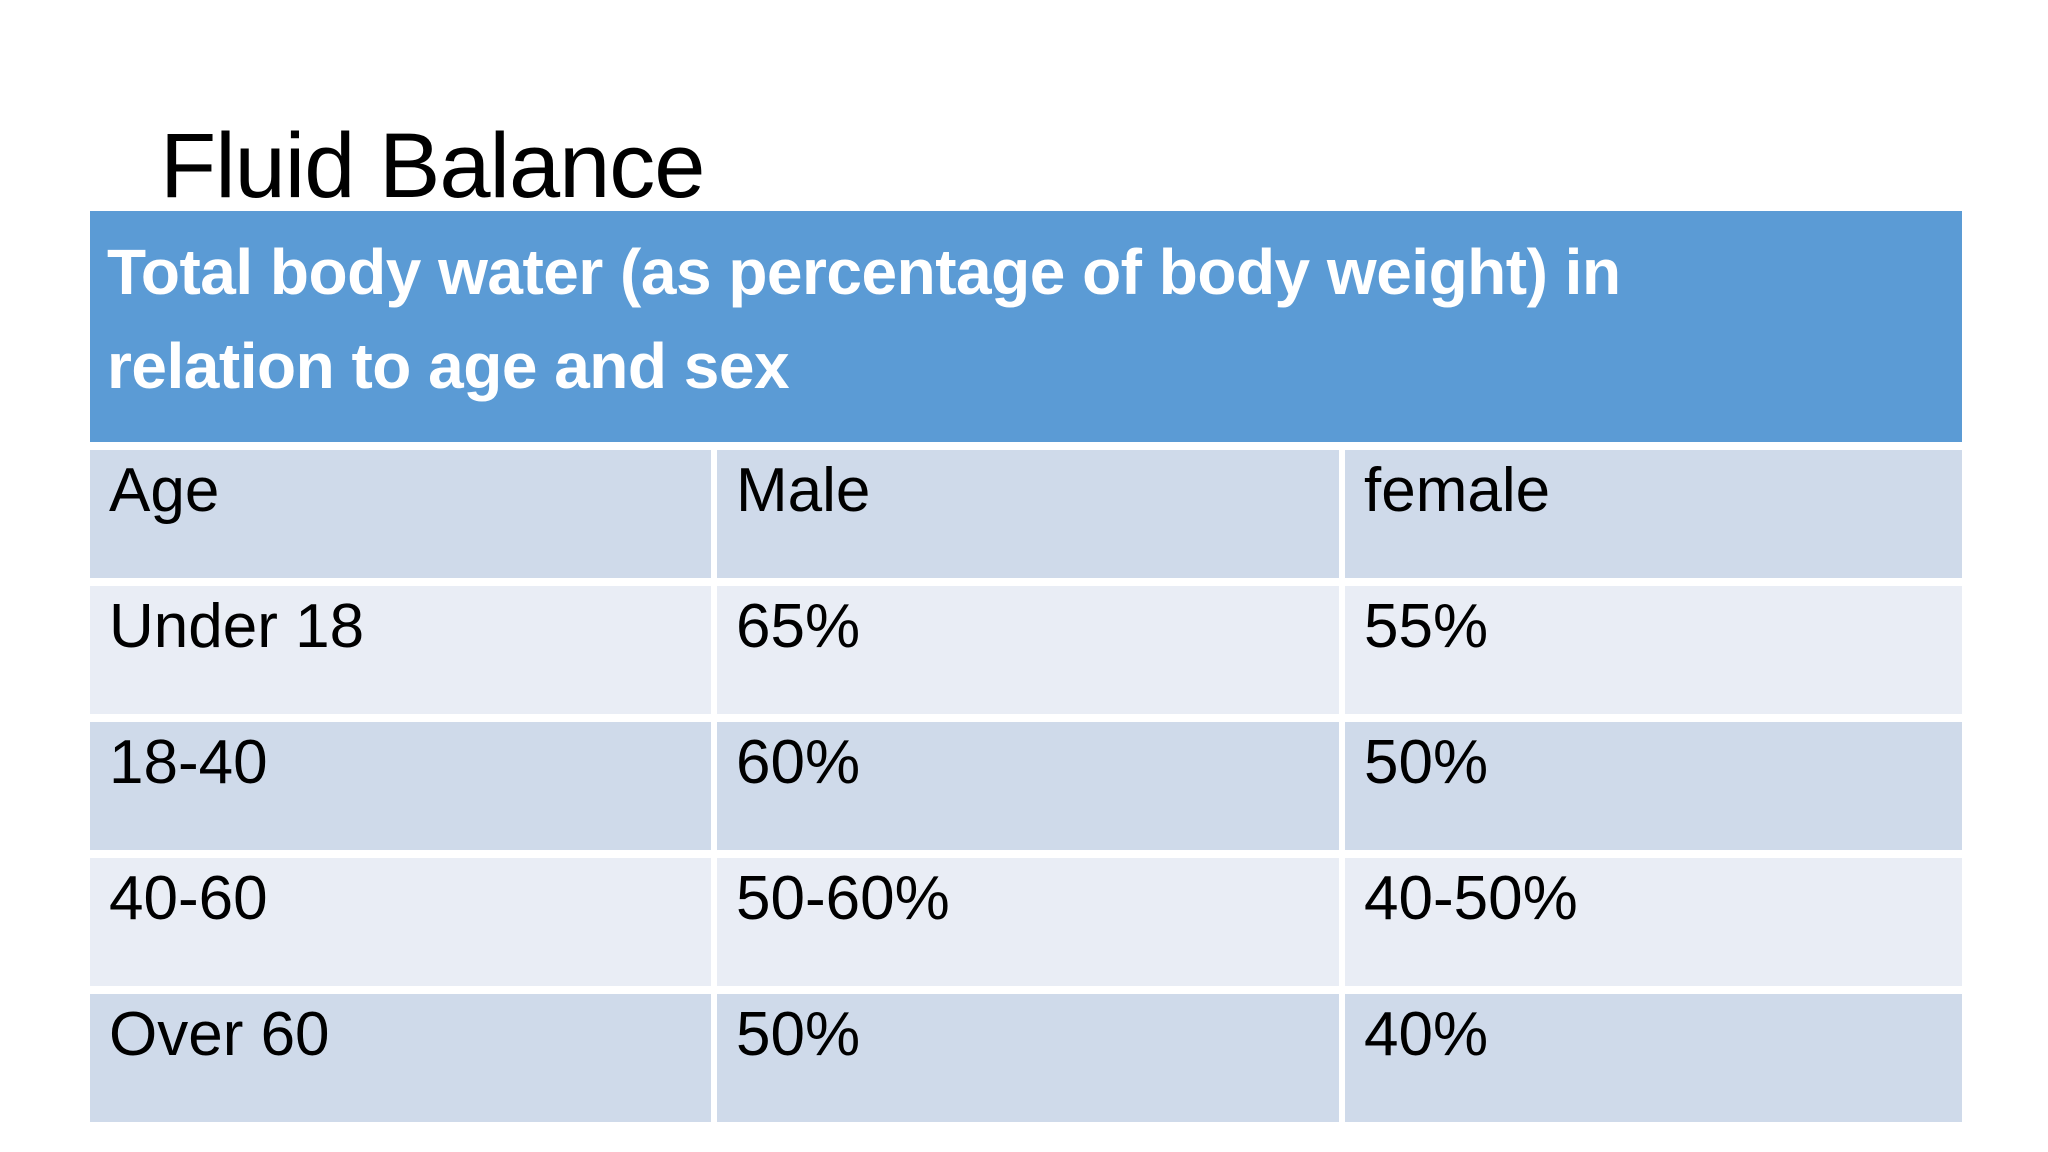 This screenshot has width=2048, height=1152. I want to click on table-cell-age-under-18: Under 18, so click(400, 650).